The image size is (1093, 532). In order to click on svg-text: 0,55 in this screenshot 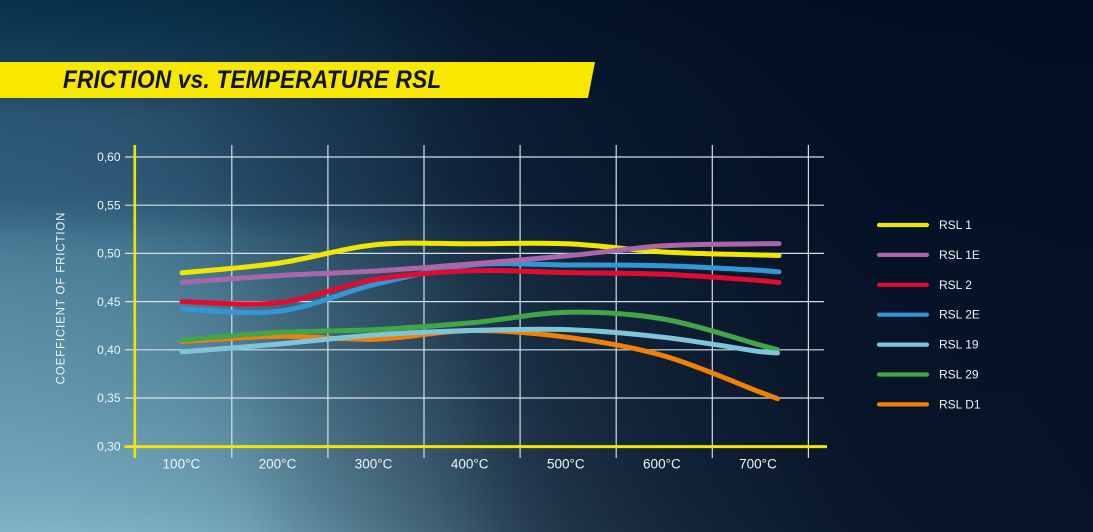, I will do `click(109, 205)`.